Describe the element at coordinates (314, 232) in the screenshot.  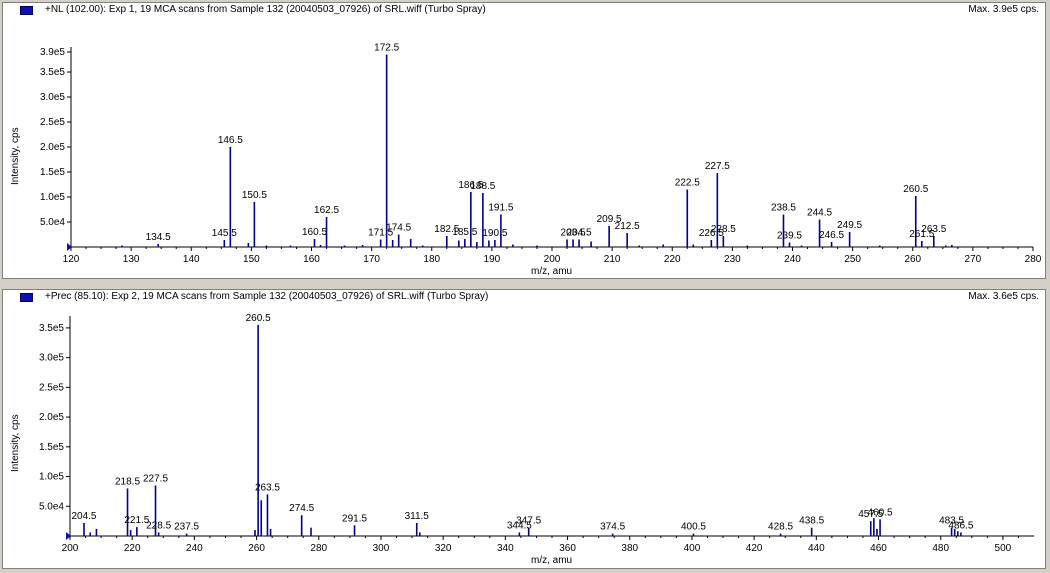
I see `peak-label: 160.5` at that location.